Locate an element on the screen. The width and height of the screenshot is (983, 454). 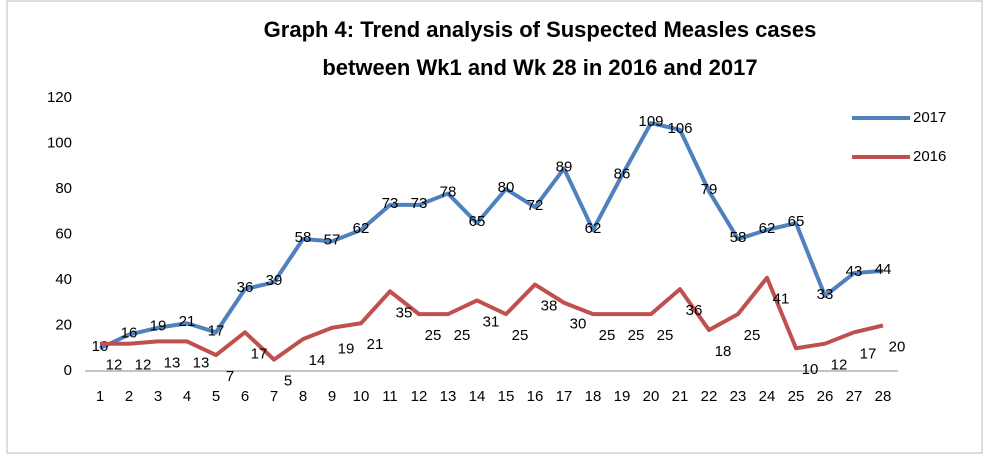
x-tick-label: 8 is located at coordinates (303, 396).